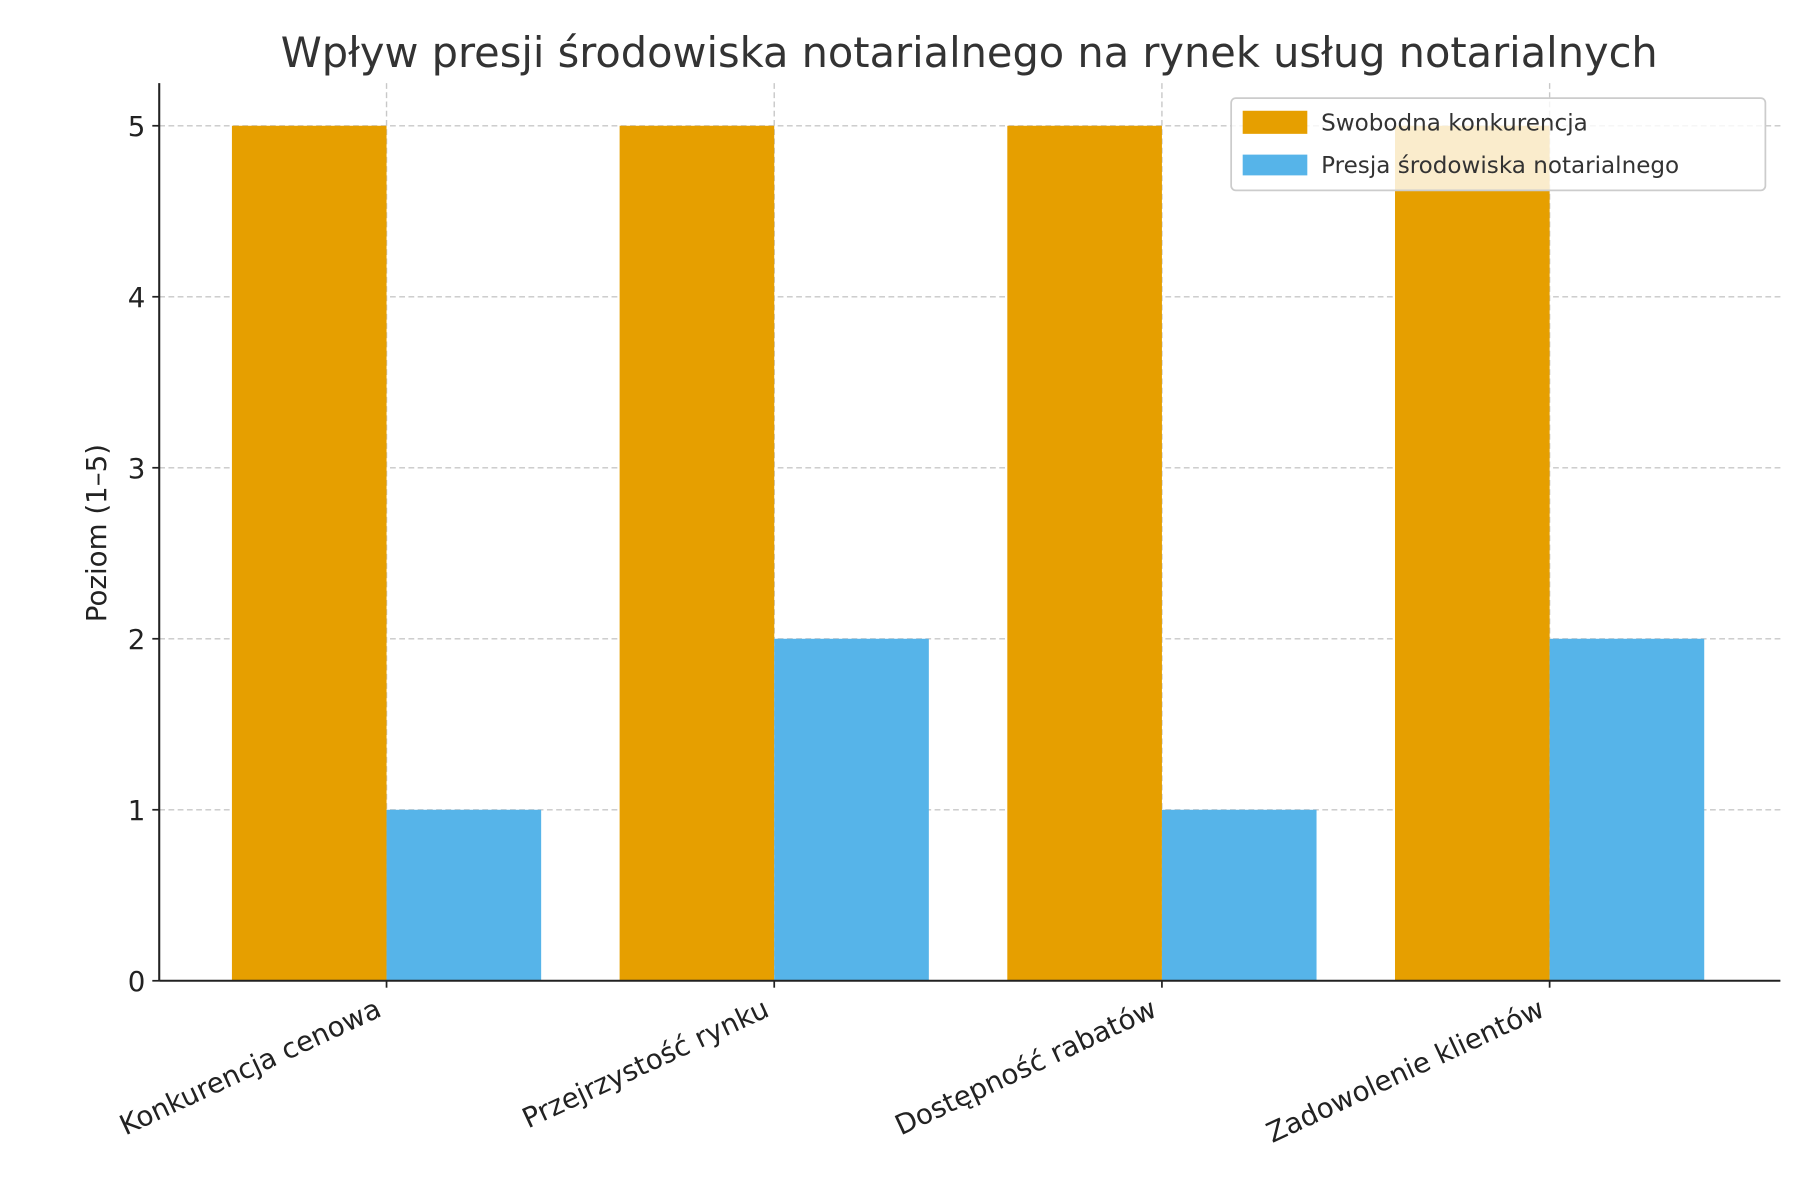 The width and height of the screenshot is (1800, 1200). I want to click on y-tick-label: 0, so click(137, 981).